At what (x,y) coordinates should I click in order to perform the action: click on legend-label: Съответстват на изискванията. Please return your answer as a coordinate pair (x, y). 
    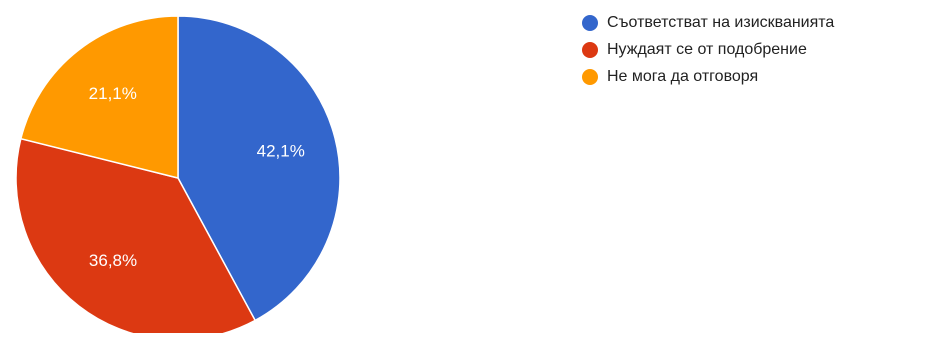
    Looking at the image, I should click on (720, 23).